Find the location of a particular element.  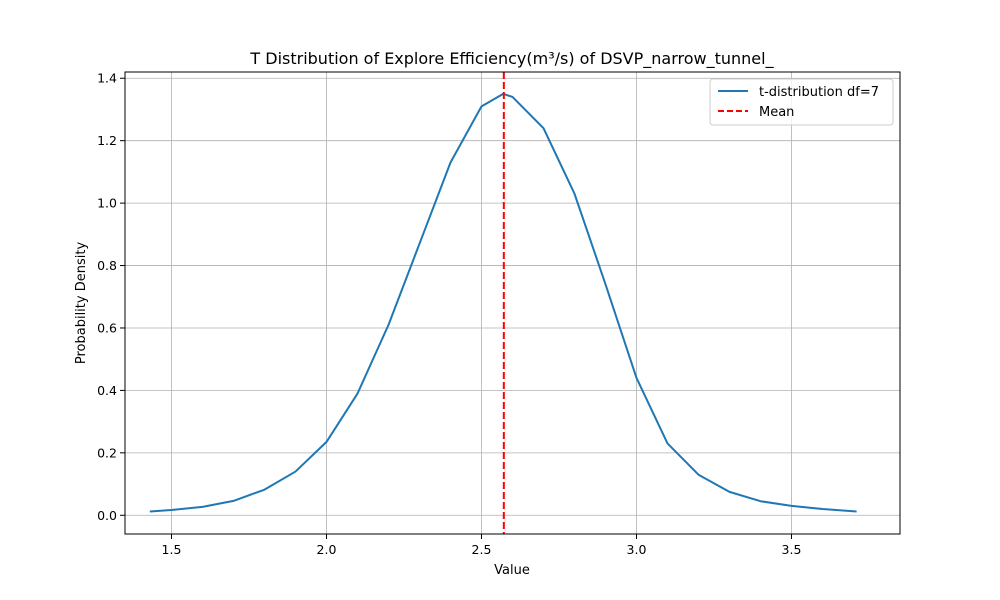

y-tick-label: 0.6 is located at coordinates (107, 327).